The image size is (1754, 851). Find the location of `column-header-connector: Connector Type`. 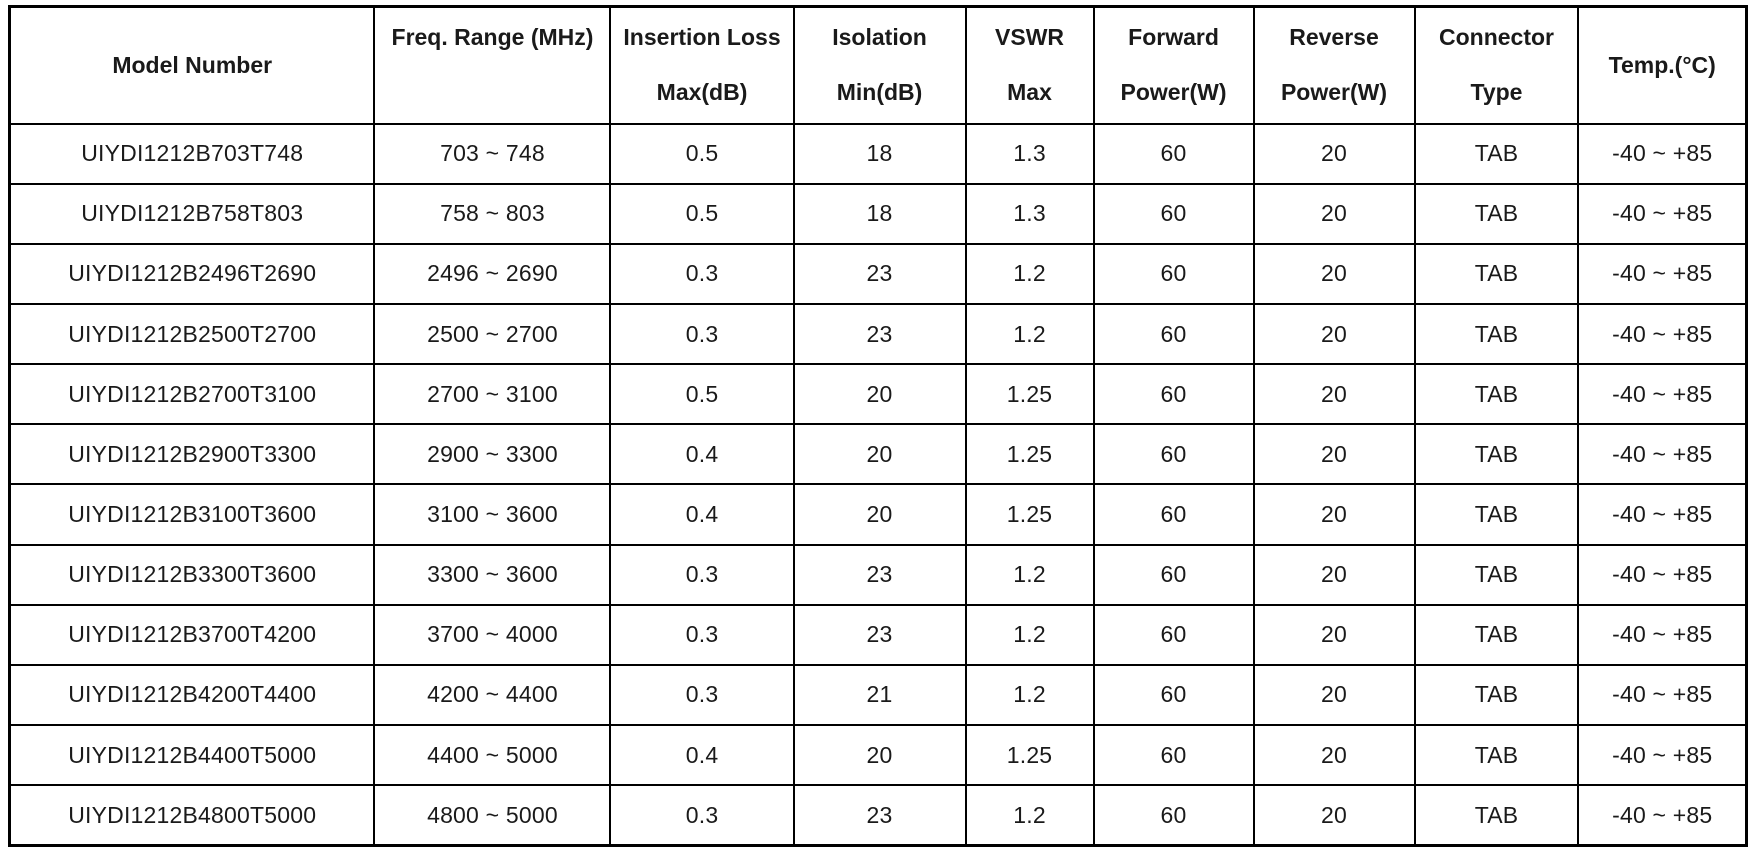

column-header-connector: Connector Type is located at coordinates (1496, 65).